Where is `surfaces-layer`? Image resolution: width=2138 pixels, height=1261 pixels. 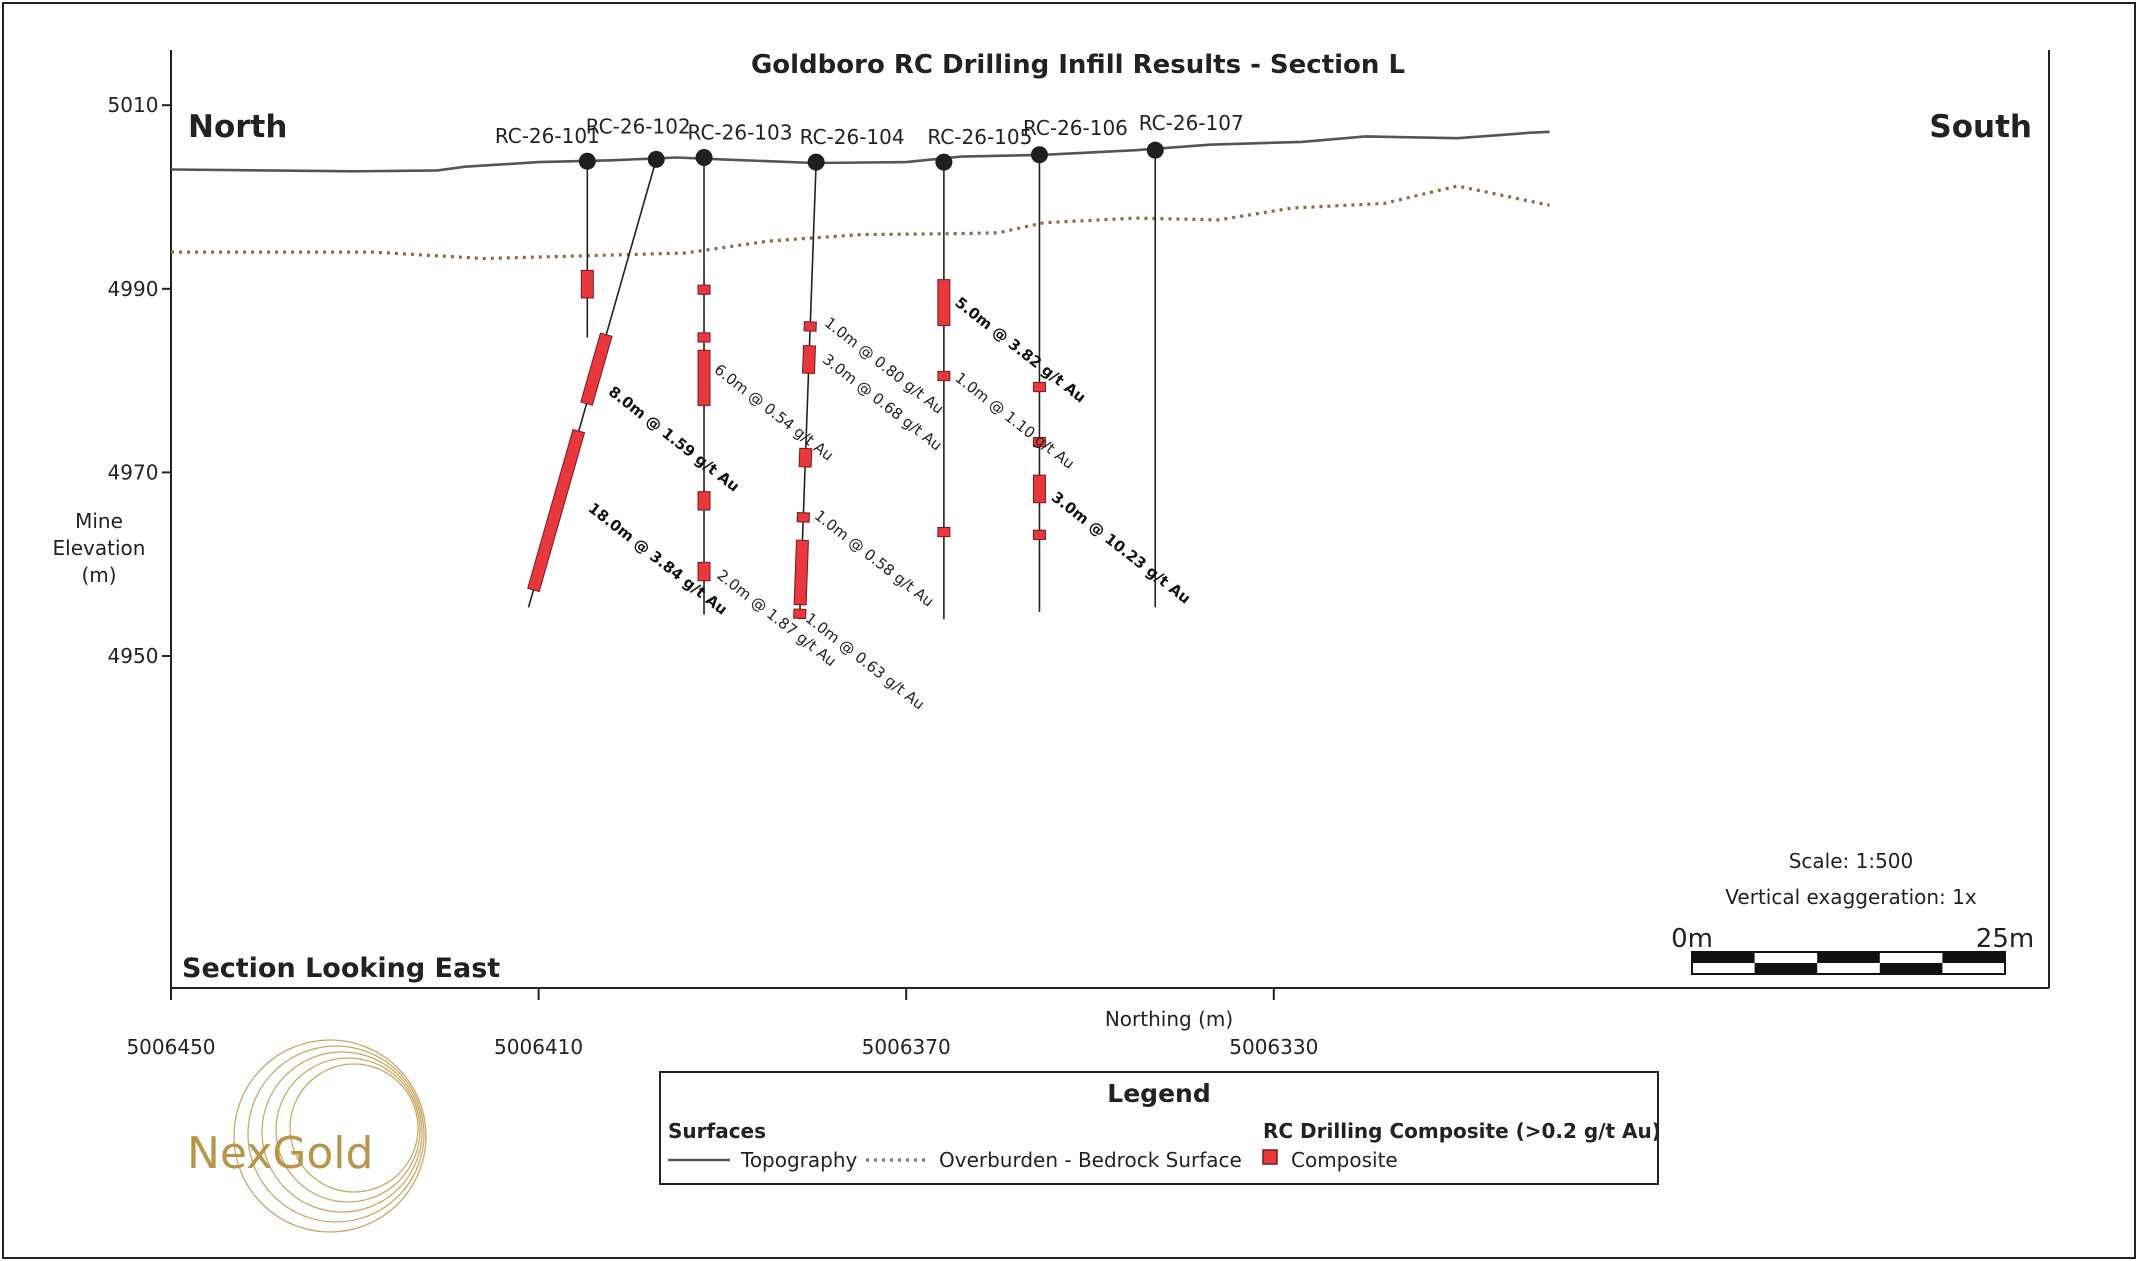 surfaces-layer is located at coordinates (860, 195).